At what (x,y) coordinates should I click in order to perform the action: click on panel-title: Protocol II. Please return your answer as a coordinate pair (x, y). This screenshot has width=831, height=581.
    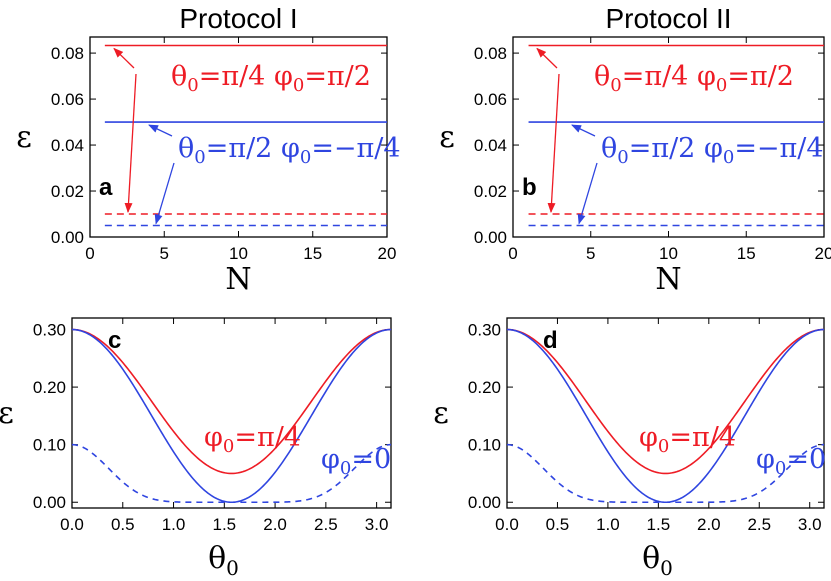
    Looking at the image, I should click on (668, 18).